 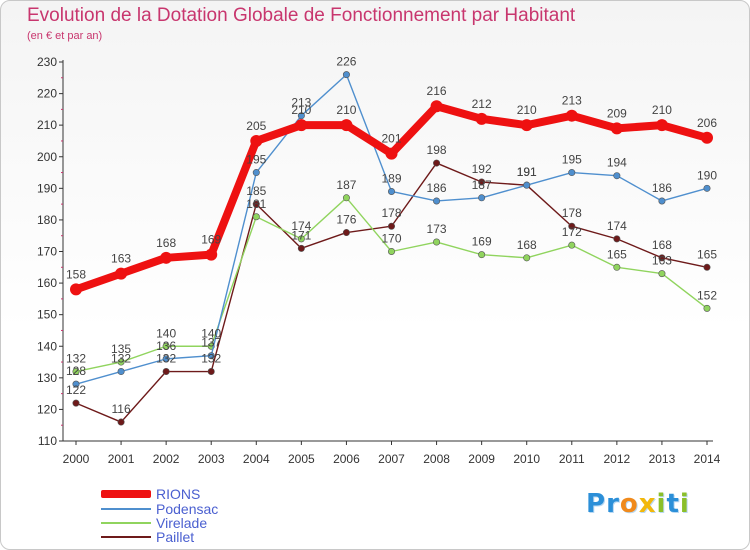 I want to click on chart-subtitle: (en € et par an), so click(x=65, y=36).